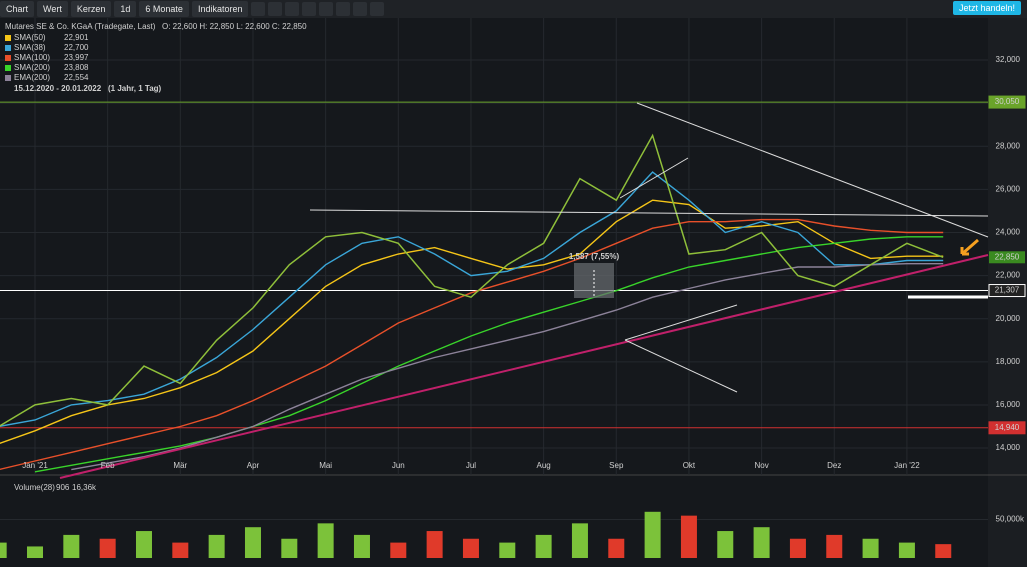 The height and width of the screenshot is (567, 1027). I want to click on trade-button: Jetzt handeln!, so click(986, 8).